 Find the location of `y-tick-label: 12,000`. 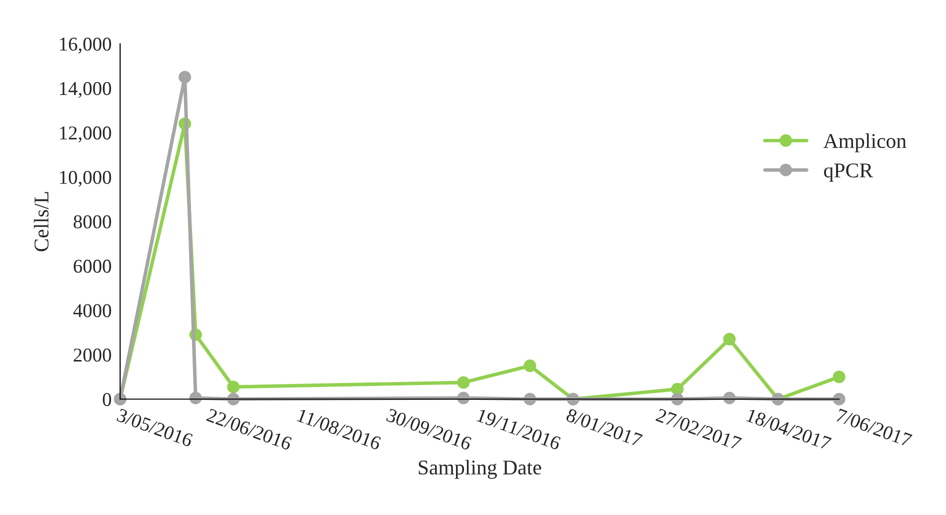

y-tick-label: 12,000 is located at coordinates (86, 134).